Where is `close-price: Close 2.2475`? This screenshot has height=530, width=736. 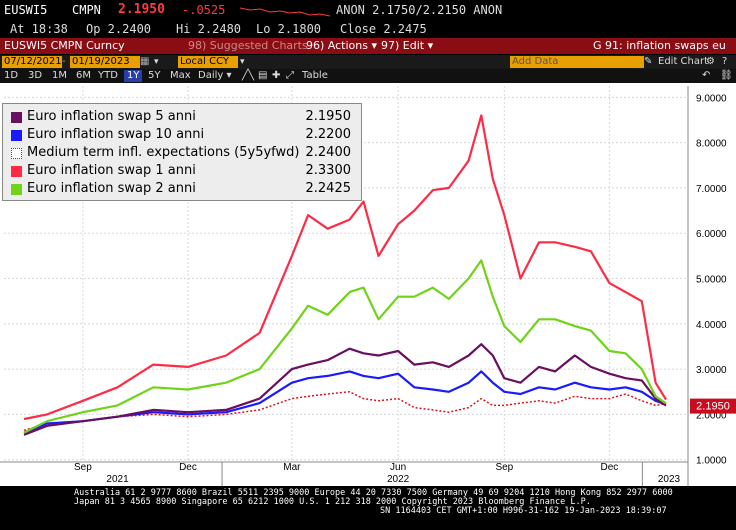
close-price: Close 2.2475 is located at coordinates (383, 29).